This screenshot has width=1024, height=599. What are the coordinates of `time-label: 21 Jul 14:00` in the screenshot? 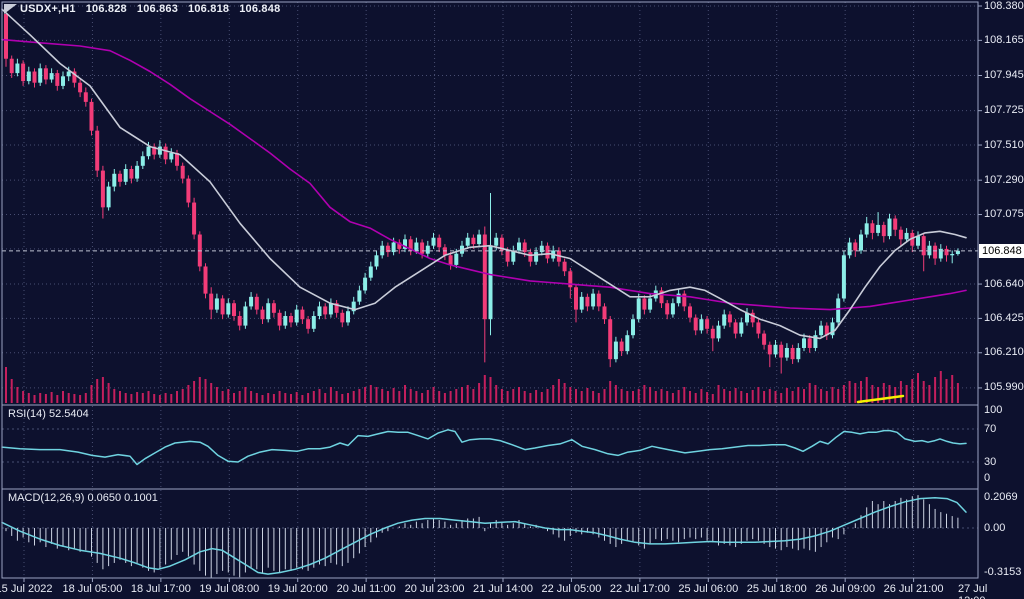 It's located at (503, 589).